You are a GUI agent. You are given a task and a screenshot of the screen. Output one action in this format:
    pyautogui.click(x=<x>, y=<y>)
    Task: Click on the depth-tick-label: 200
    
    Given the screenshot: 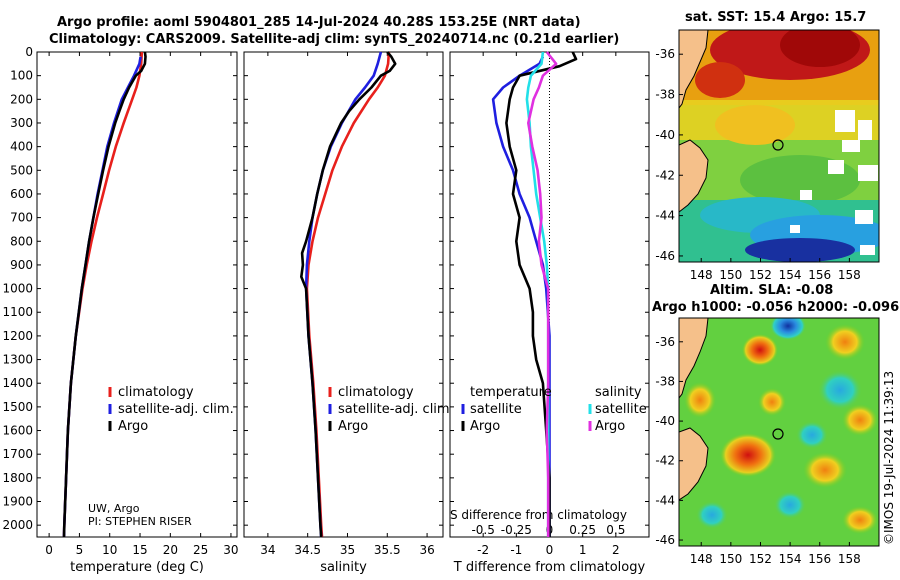 What is the action you would take?
    pyautogui.click(x=21, y=99)
    